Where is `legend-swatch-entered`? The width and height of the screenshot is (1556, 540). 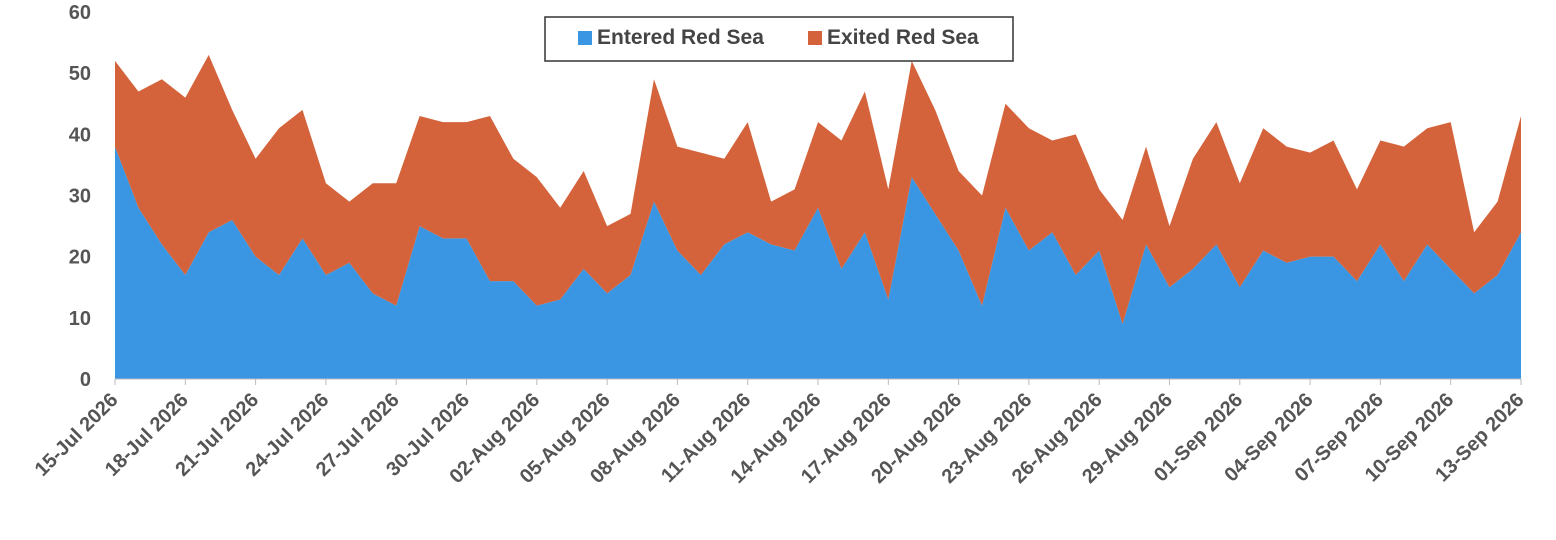 legend-swatch-entered is located at coordinates (585, 38).